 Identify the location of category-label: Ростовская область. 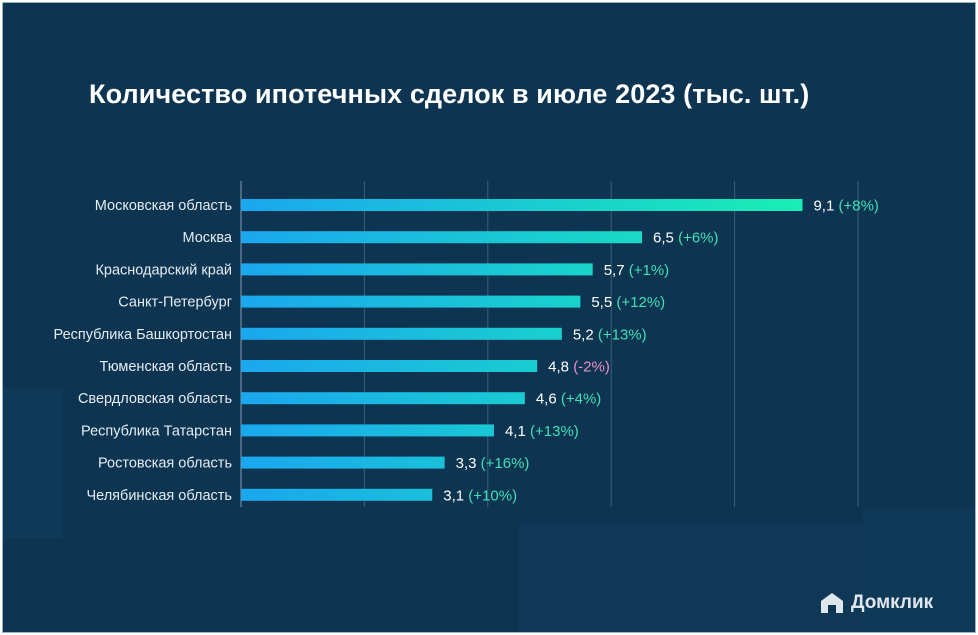
(165, 464).